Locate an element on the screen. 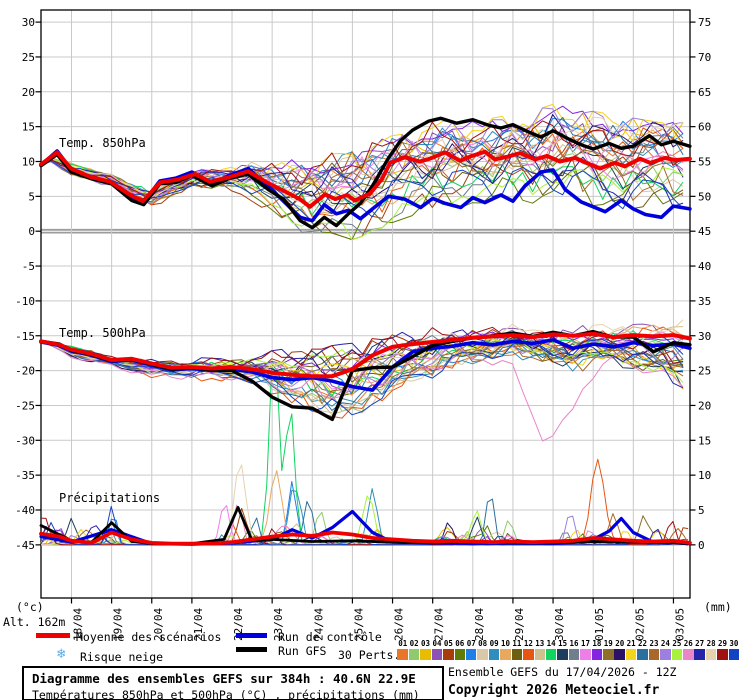 The image size is (740, 700). member-id-label: 03 is located at coordinates (426, 643).